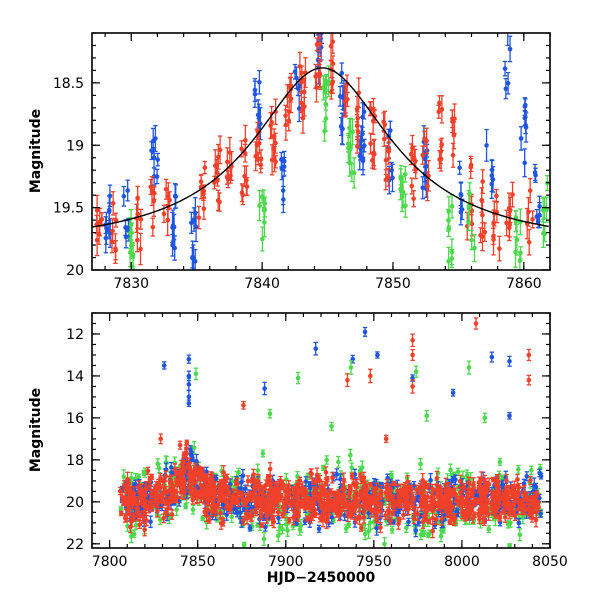  What do you see at coordinates (68, 84) in the screenshot?
I see `y-tick-label: 18.5` at bounding box center [68, 84].